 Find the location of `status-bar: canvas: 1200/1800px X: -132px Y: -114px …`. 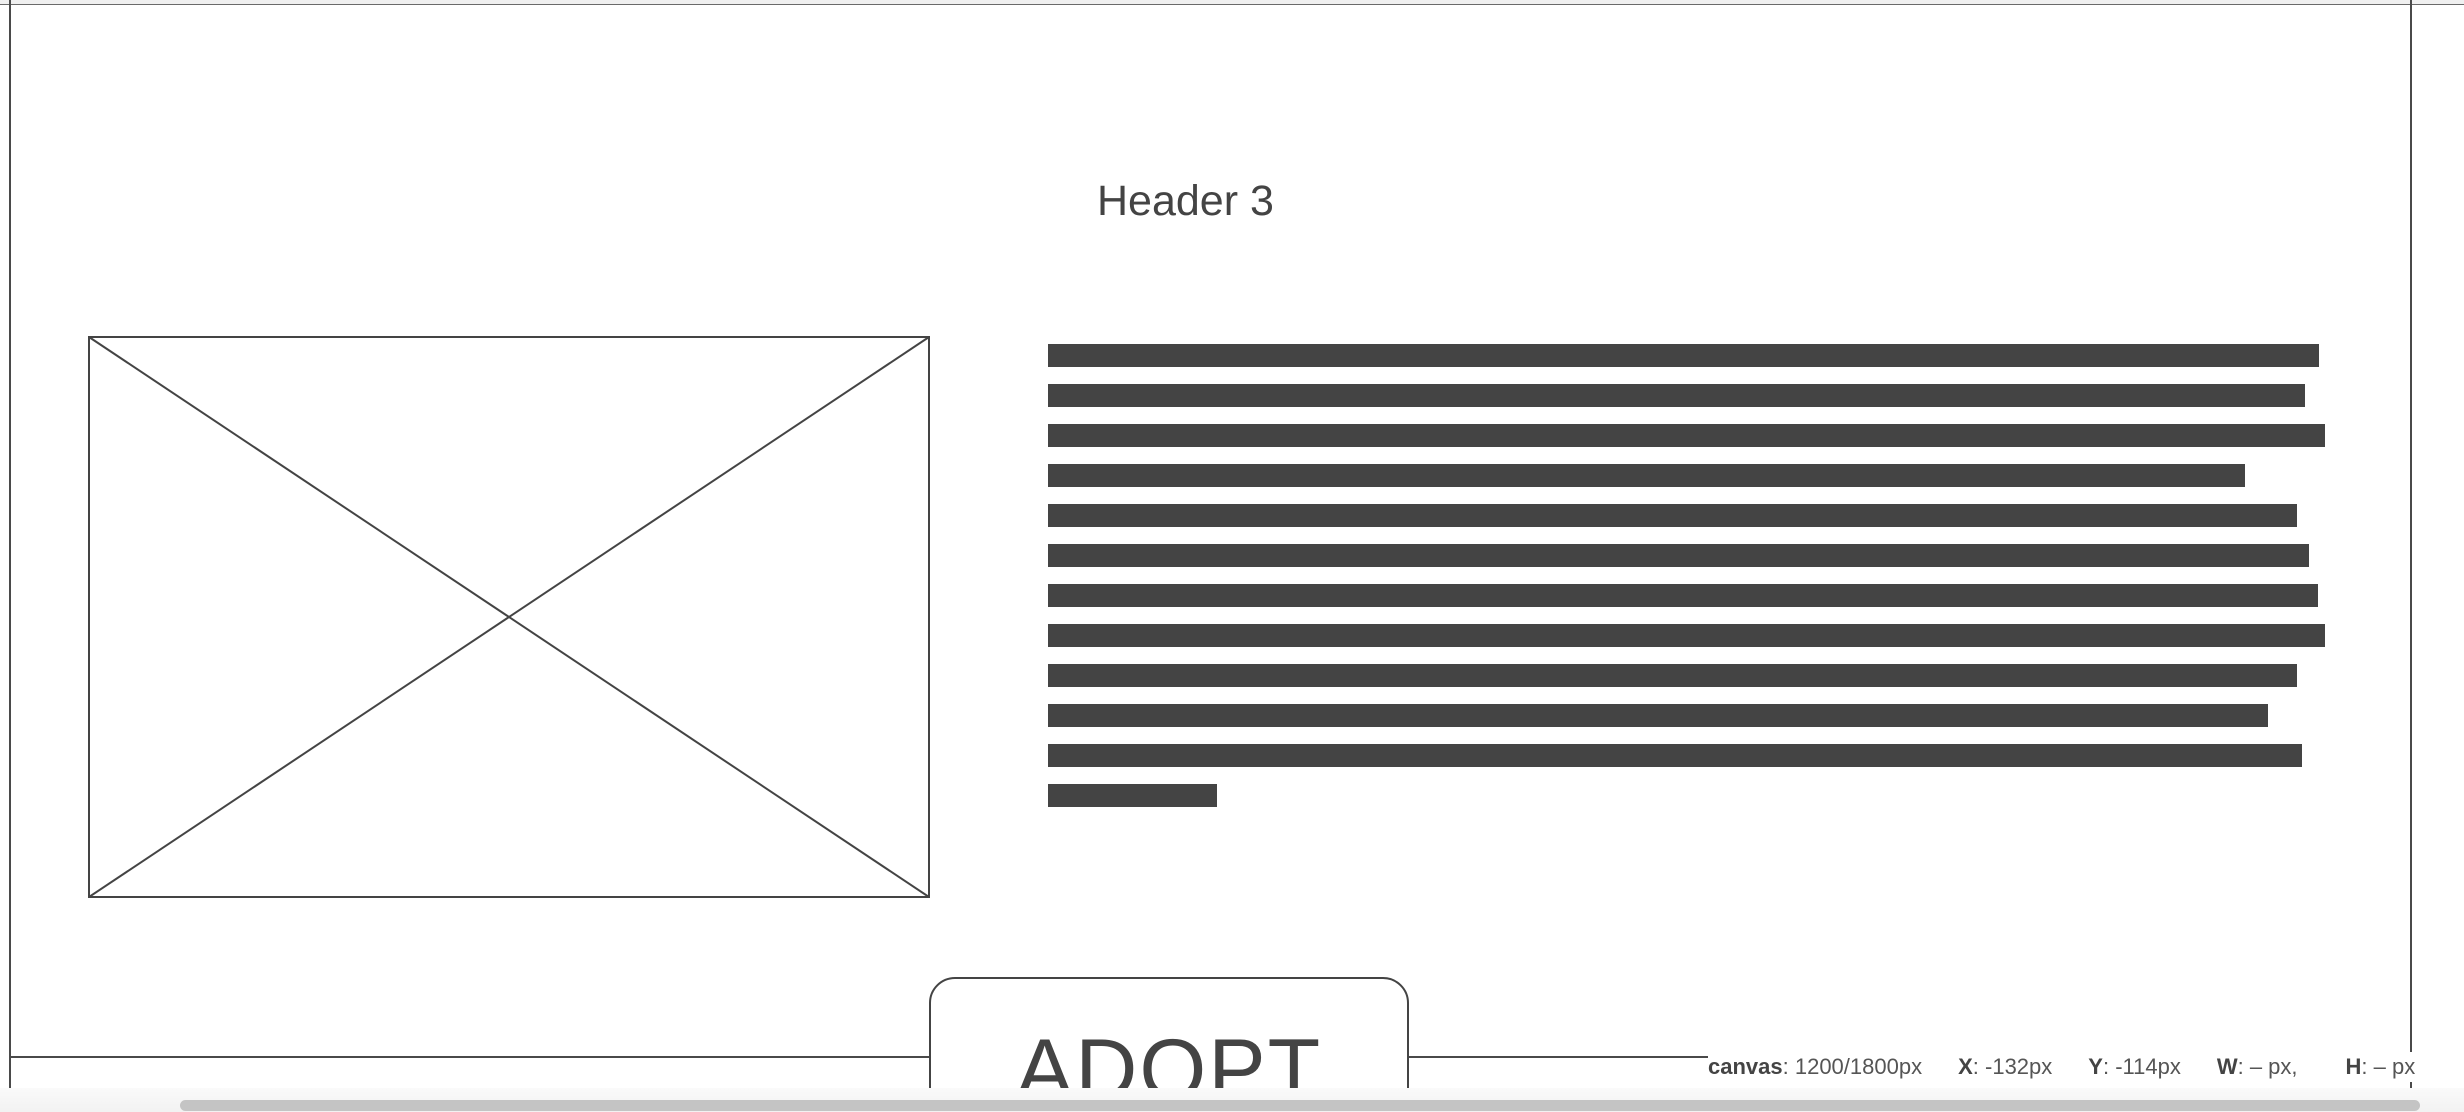

status-bar: canvas: 1200/1800px X: -132px Y: -114px … is located at coordinates (2080, 1067).